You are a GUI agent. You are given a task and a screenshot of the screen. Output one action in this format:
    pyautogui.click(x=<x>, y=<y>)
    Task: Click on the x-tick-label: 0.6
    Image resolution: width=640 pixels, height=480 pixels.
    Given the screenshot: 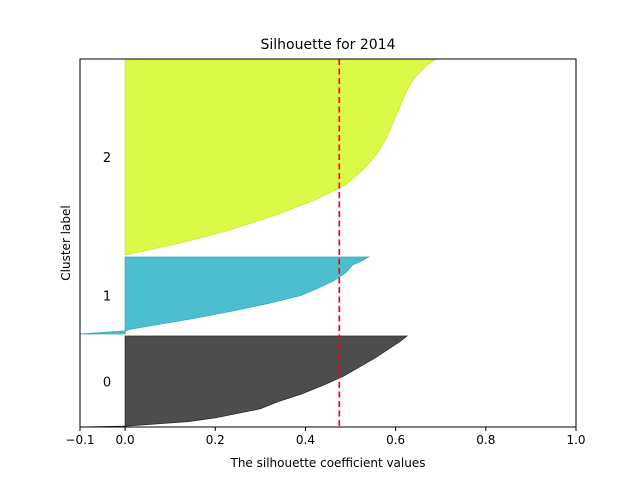 What is the action you would take?
    pyautogui.click(x=395, y=440)
    